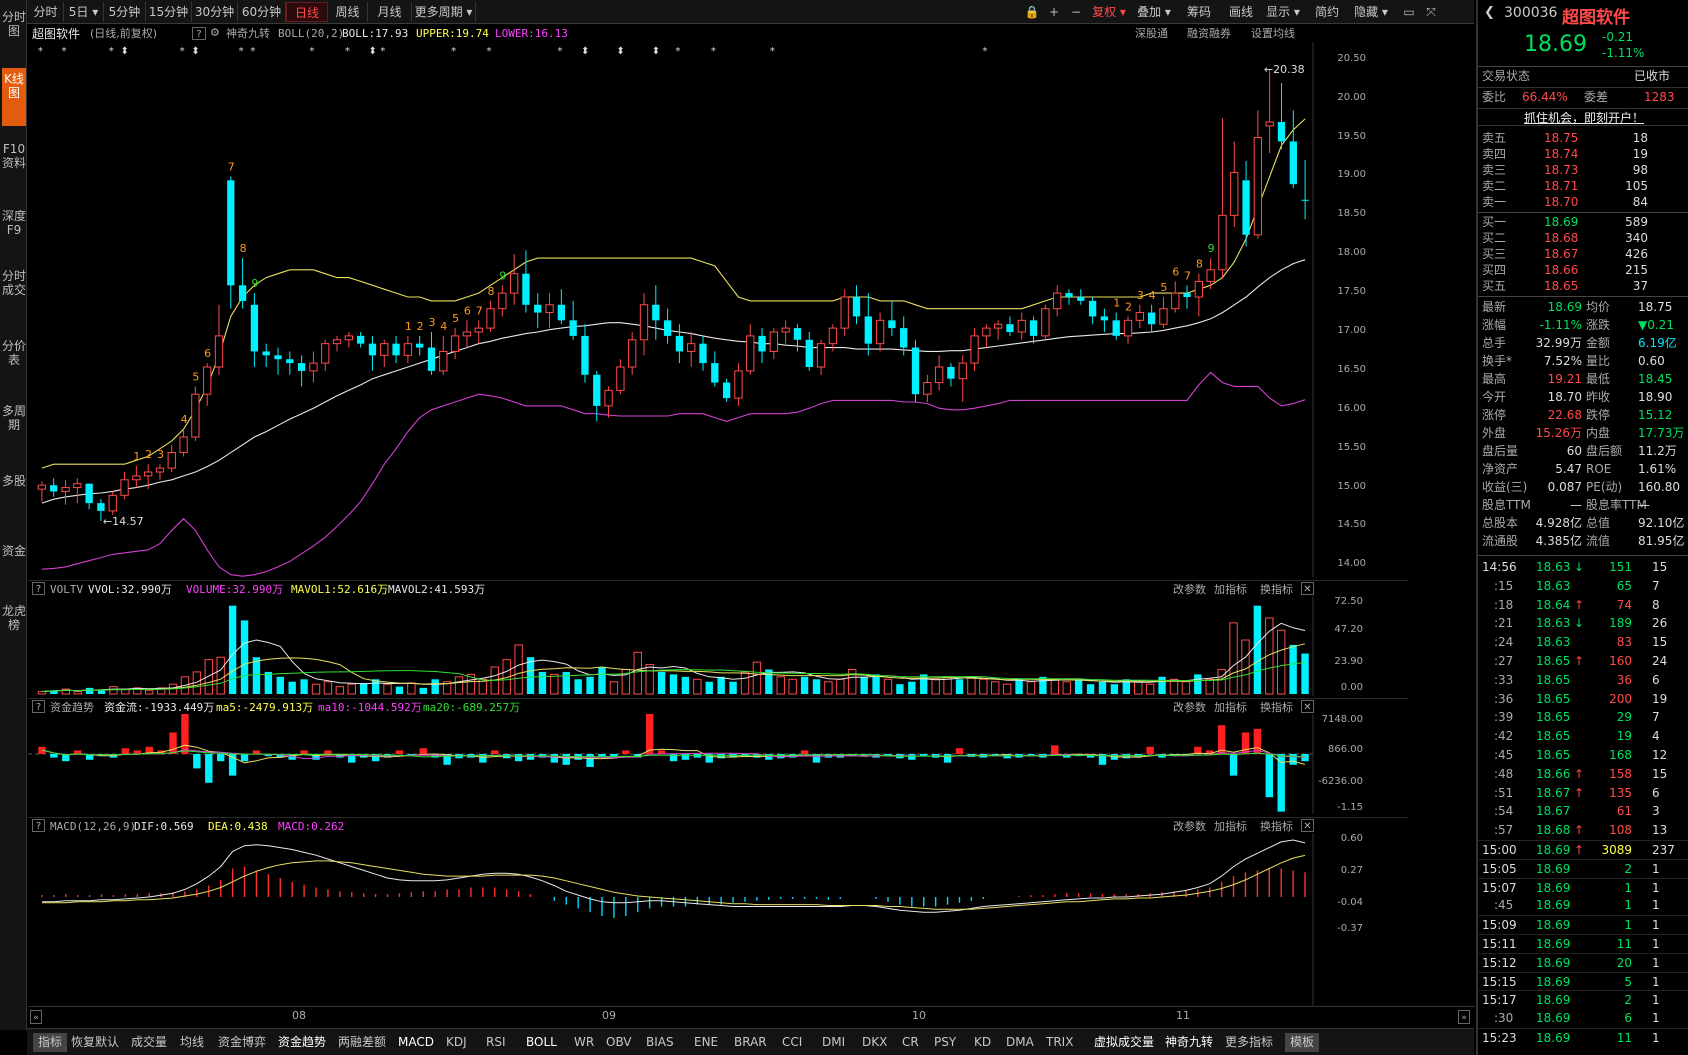  I want to click on indicator-tab-10: BOLL, so click(541, 1042).